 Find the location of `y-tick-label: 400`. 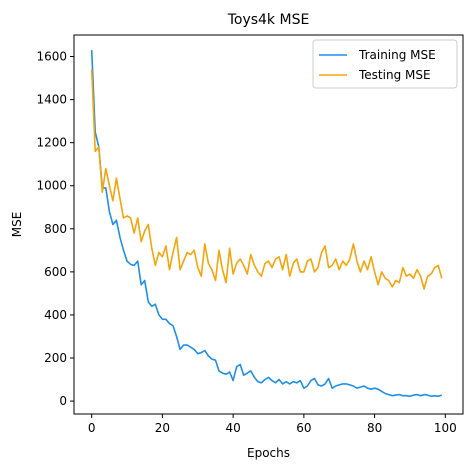

y-tick-label: 400 is located at coordinates (55, 315).